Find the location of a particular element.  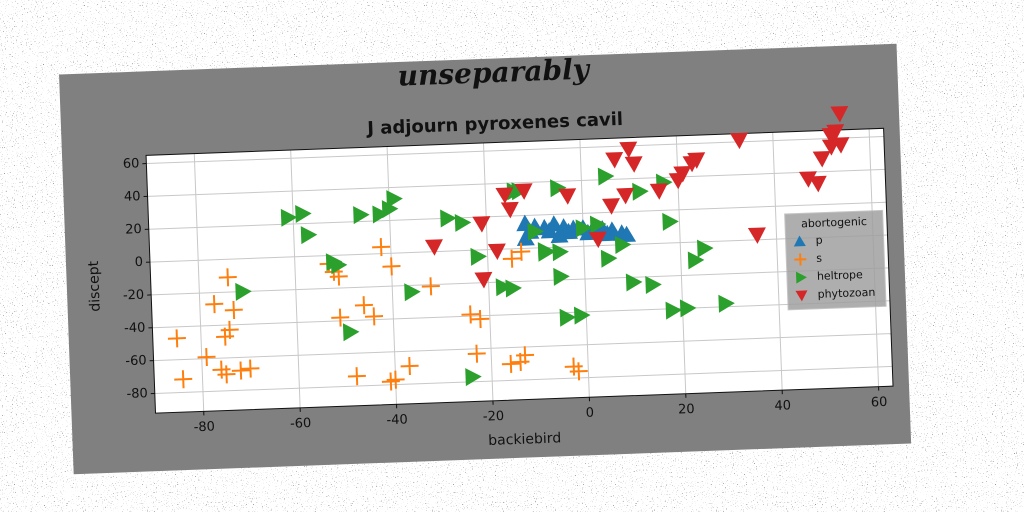

y-tick-label: -20 is located at coordinates (134, 296).